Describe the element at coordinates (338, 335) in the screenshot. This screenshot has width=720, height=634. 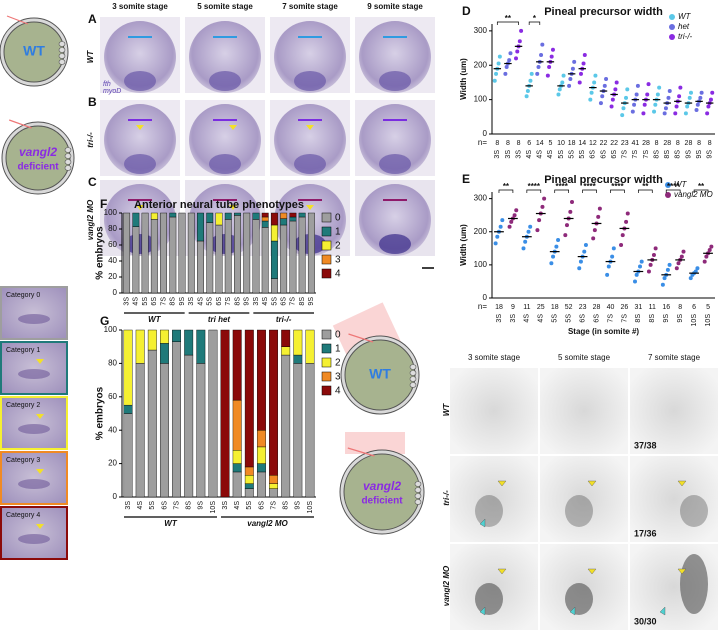
I see `legend-label: 0` at that location.